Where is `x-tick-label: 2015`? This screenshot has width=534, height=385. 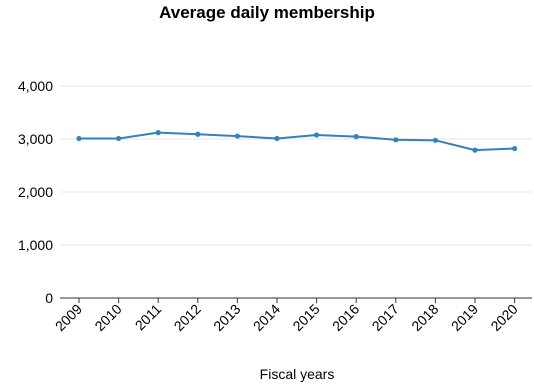
x-tick-label: 2015 is located at coordinates (305, 317).